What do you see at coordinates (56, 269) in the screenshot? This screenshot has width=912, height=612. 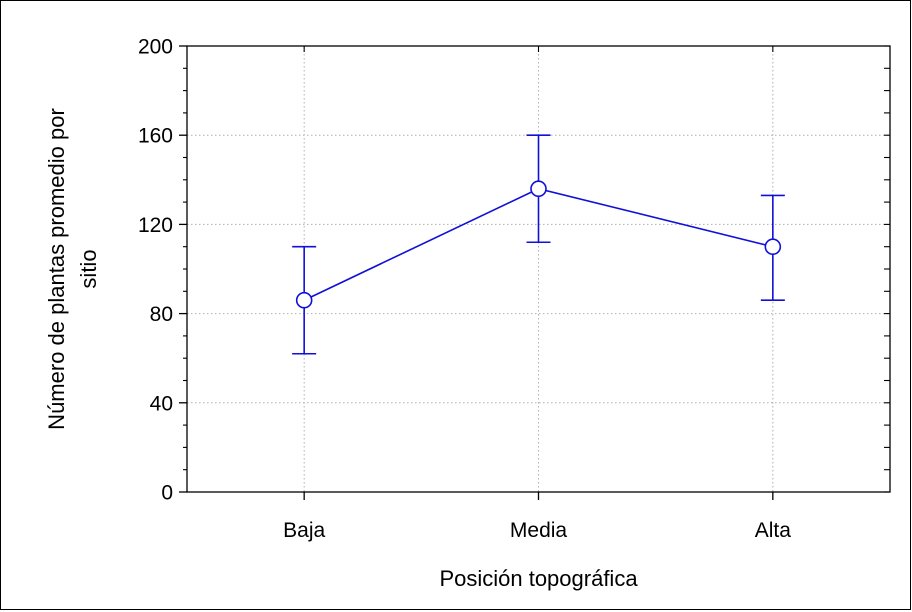 I see `y-axis-label-line-1: Número de plantas promedio por` at bounding box center [56, 269].